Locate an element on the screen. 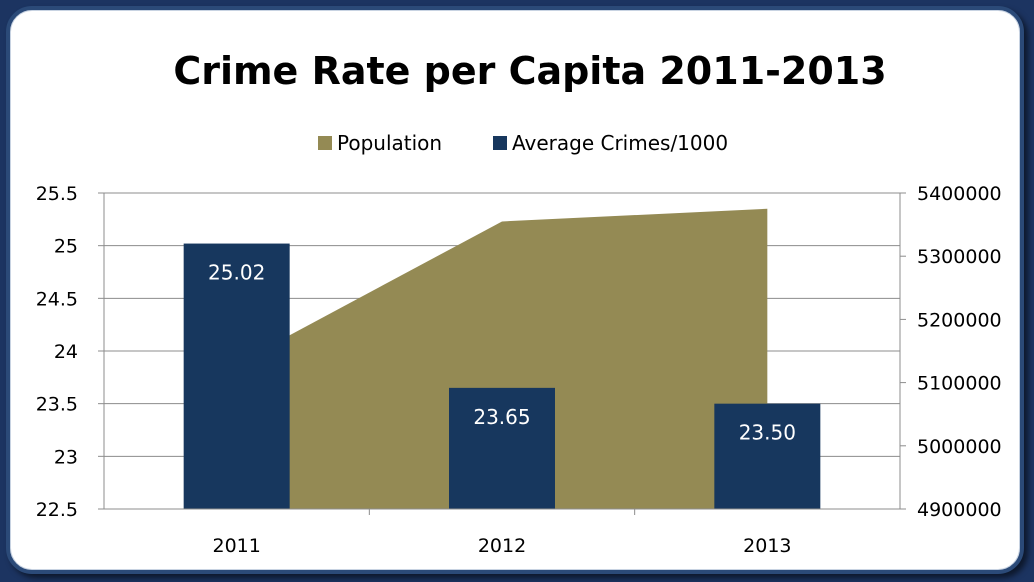  legend-label: Average Crimes/1000 is located at coordinates (620, 143).